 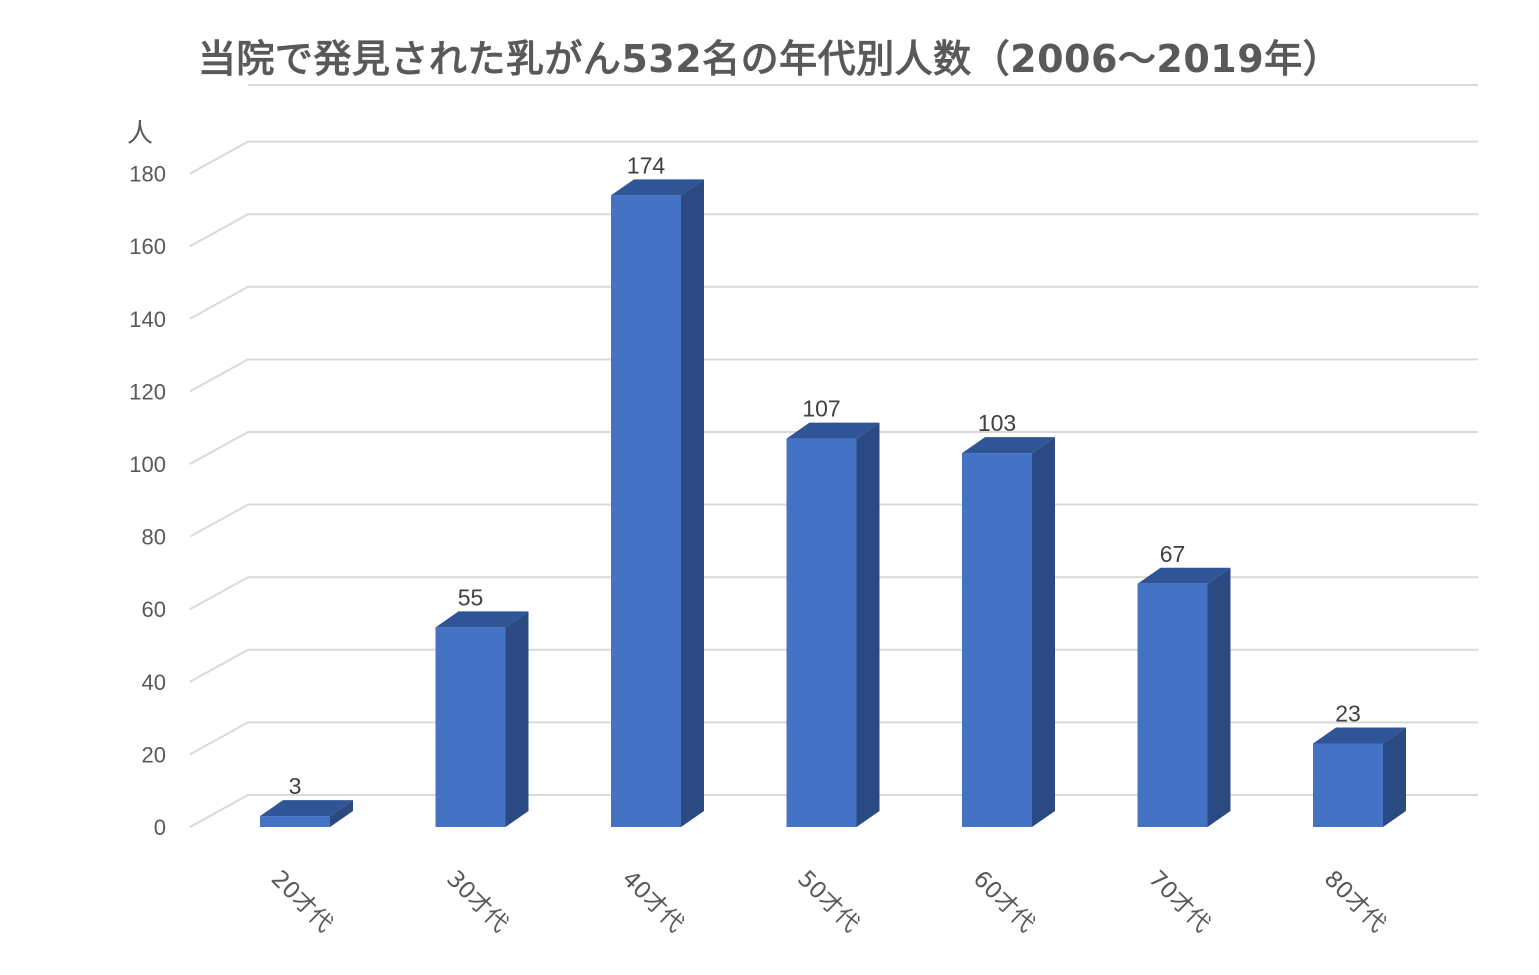 What do you see at coordinates (160, 827) in the screenshot?
I see `y-tick-label: 0` at bounding box center [160, 827].